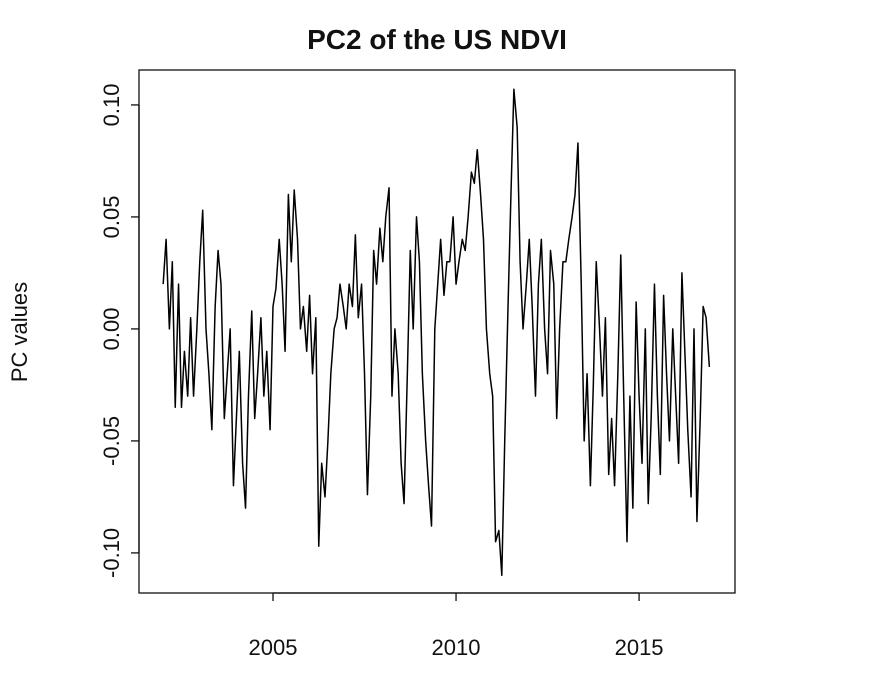 Image resolution: width=874 pixels, height=700 pixels. Describe the element at coordinates (111, 105) in the screenshot. I see `y-tick-label: 0.10` at that location.